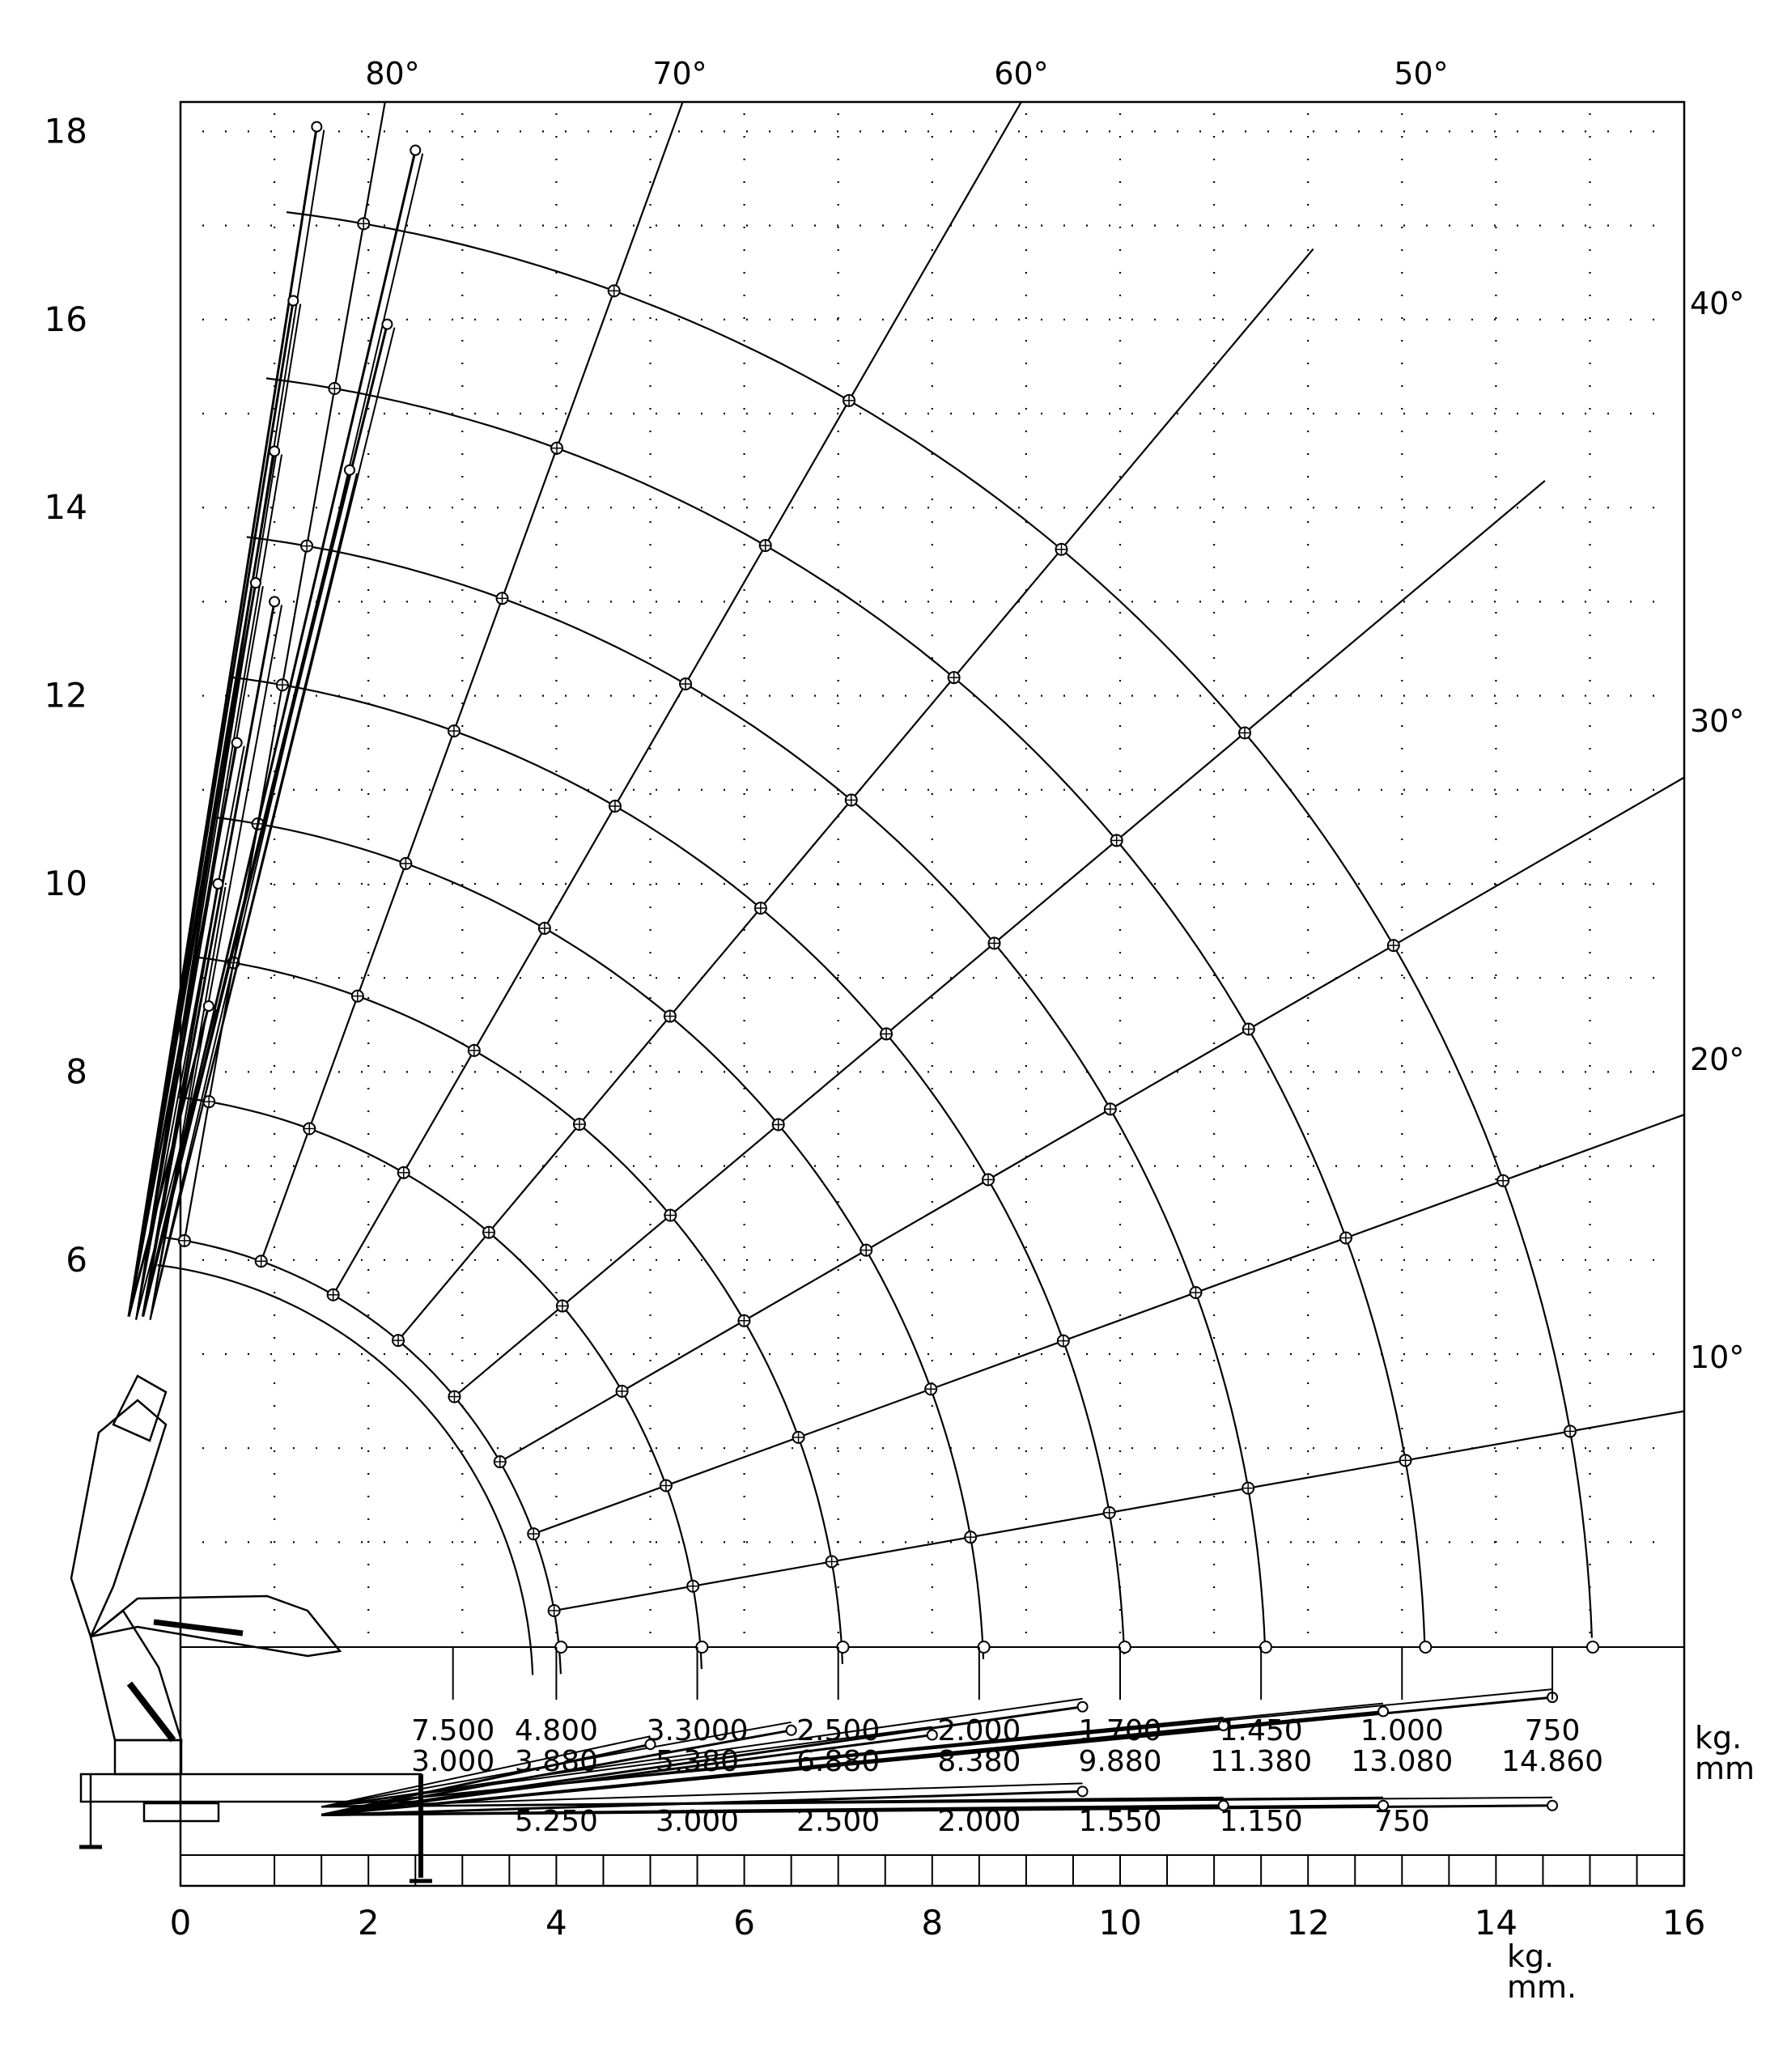  What do you see at coordinates (1021, 73) in the screenshot?
I see `angle-label-60: 60°` at bounding box center [1021, 73].